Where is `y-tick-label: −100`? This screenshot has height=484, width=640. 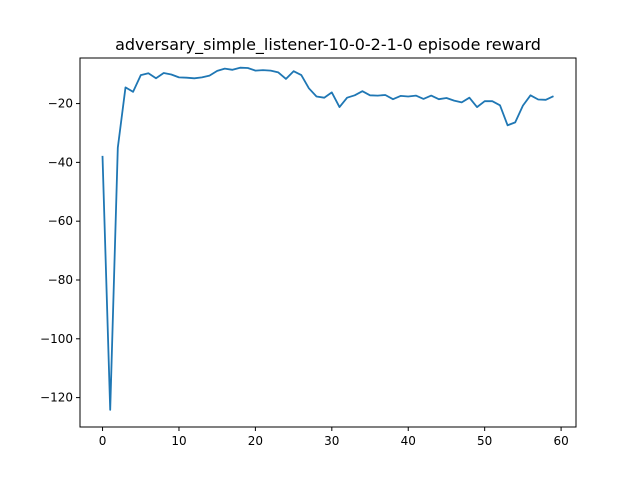 y-tick-label: −100 is located at coordinates (56, 339).